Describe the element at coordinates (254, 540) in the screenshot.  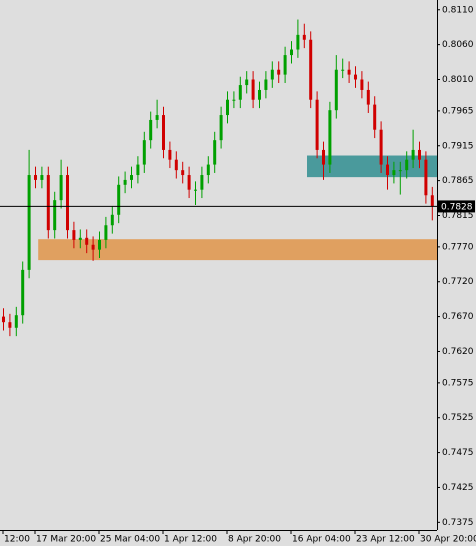
I see `x-tick-label: 8 Apr 20:00` at that location.